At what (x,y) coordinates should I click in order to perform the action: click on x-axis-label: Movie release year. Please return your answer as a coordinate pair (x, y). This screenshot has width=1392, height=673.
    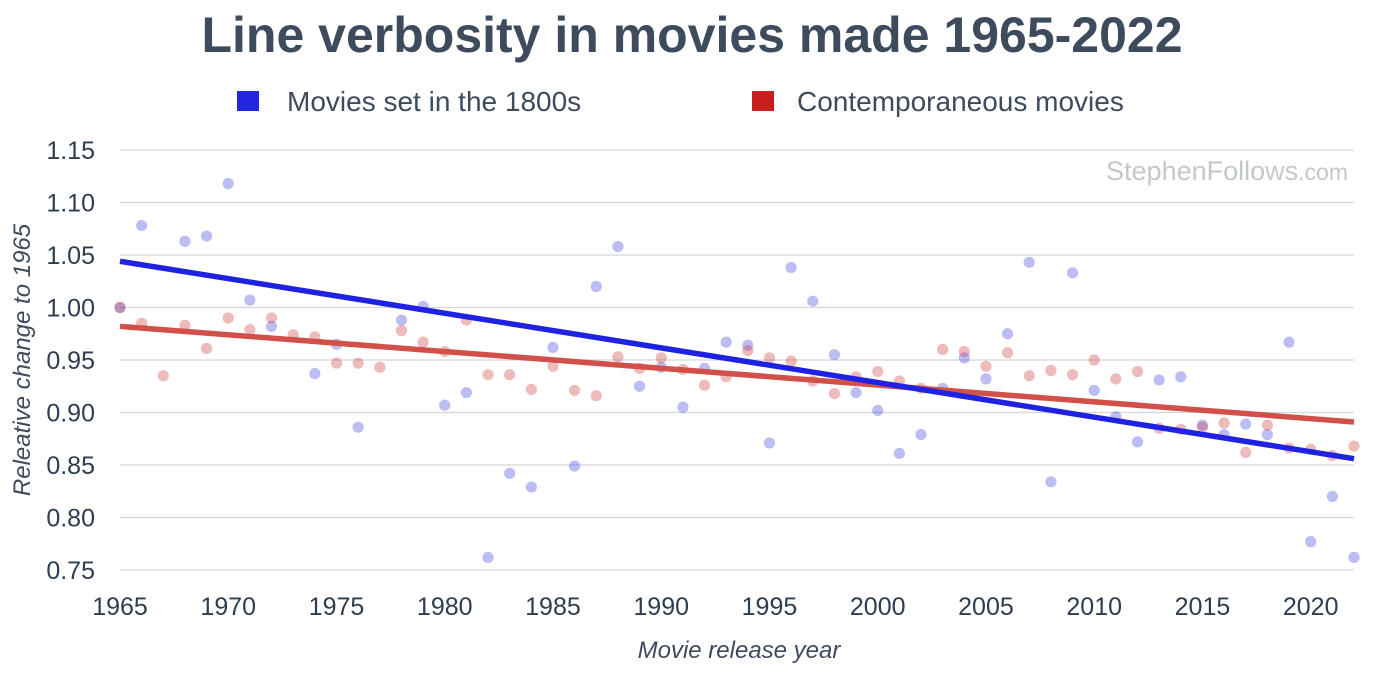
    Looking at the image, I should click on (740, 650).